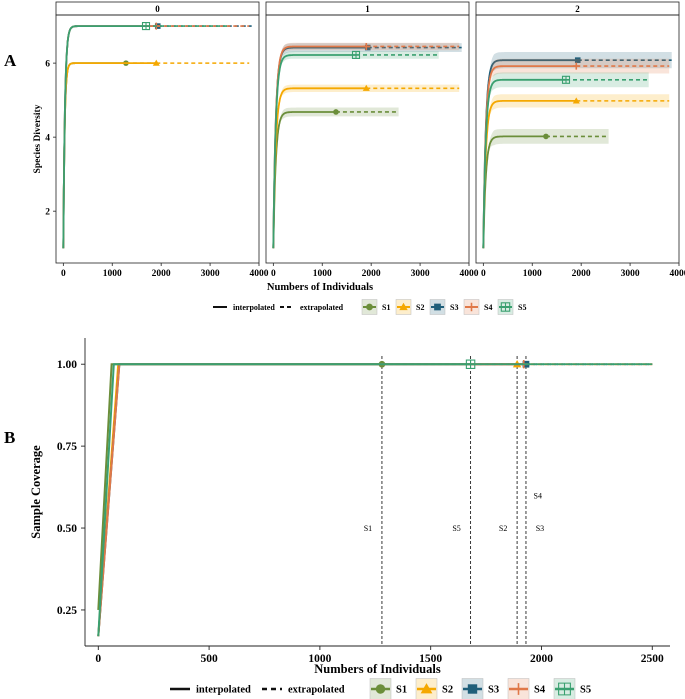 The image size is (685, 699). Describe the element at coordinates (368, 528) in the screenshot. I see `reference-label-S1: S1` at that location.